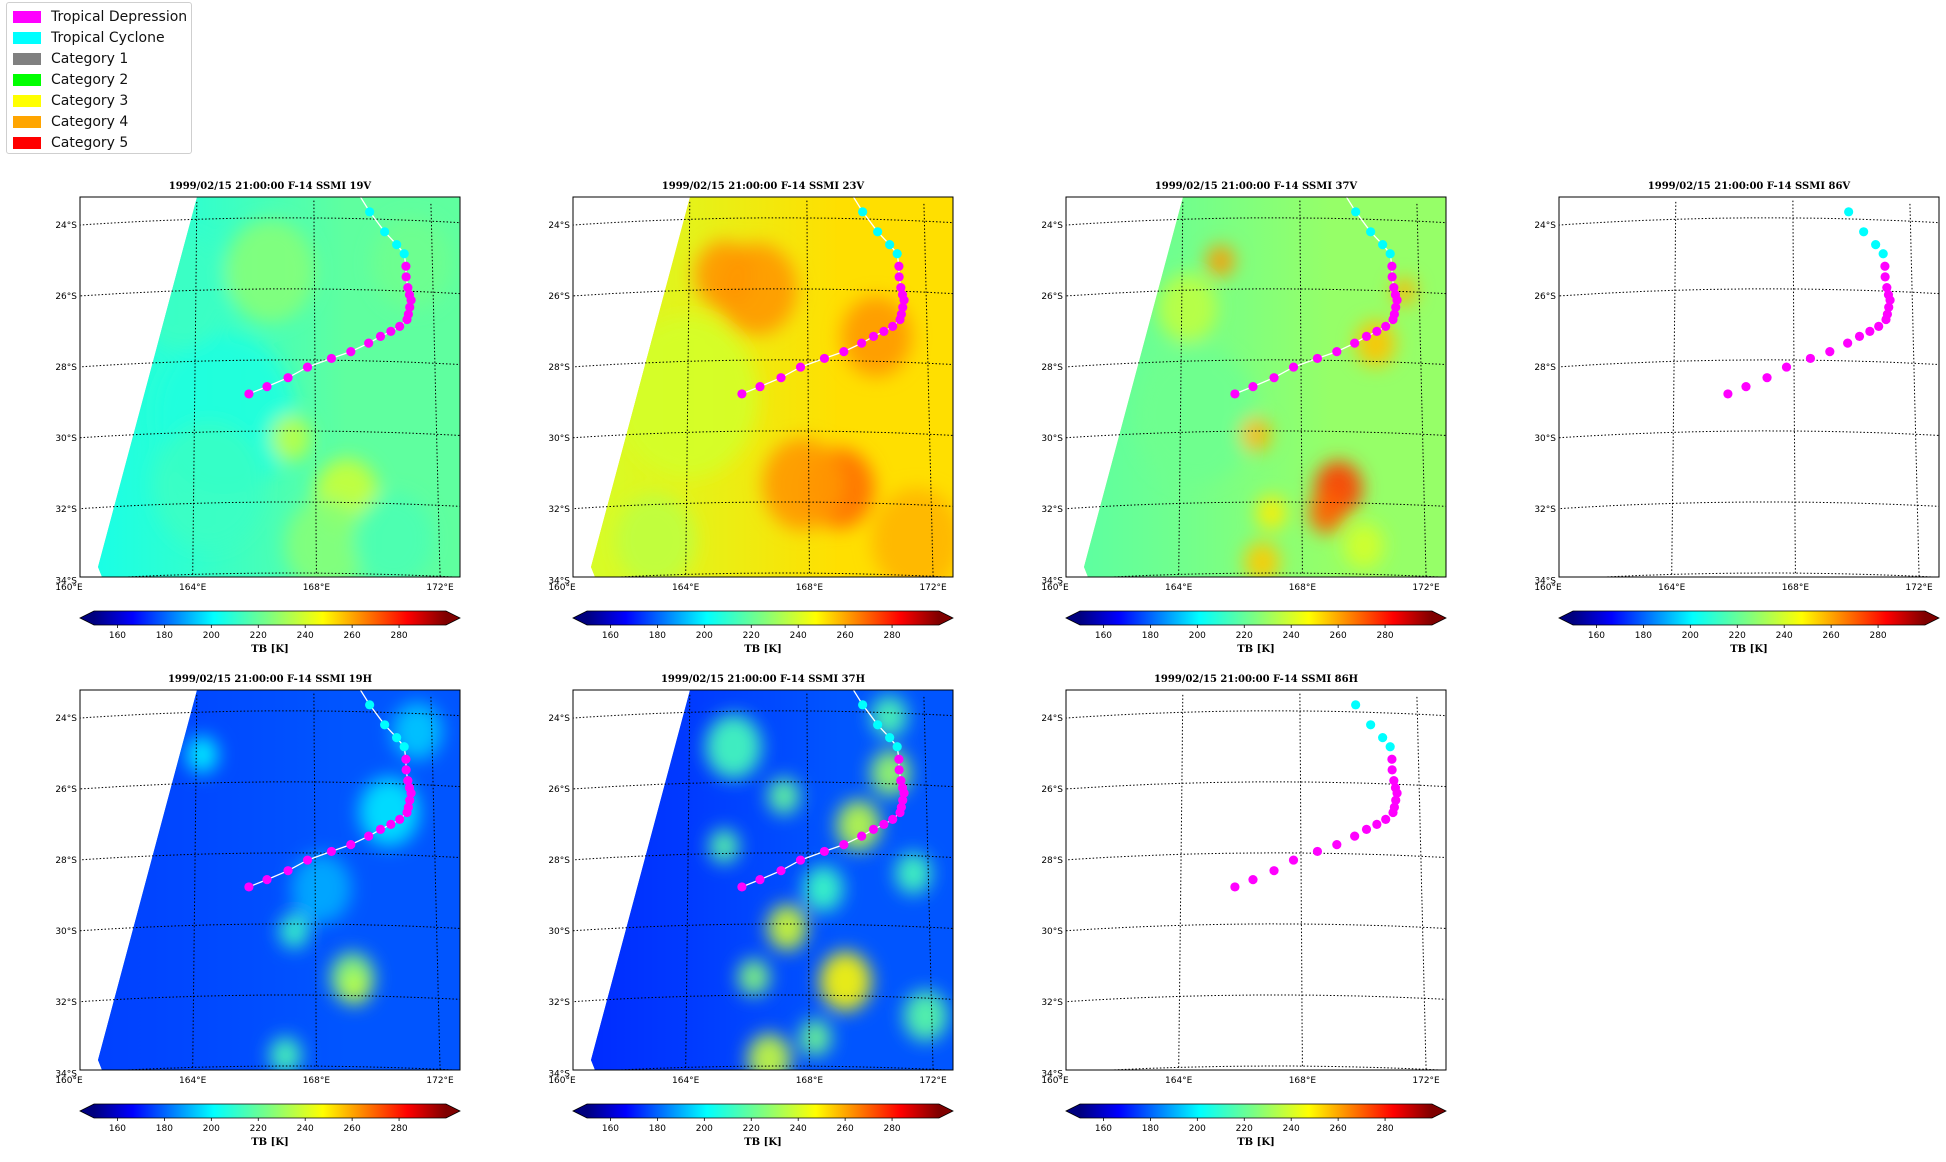 The image size is (1946, 1162). I want to click on colorbar-label: TB [K], so click(270, 649).